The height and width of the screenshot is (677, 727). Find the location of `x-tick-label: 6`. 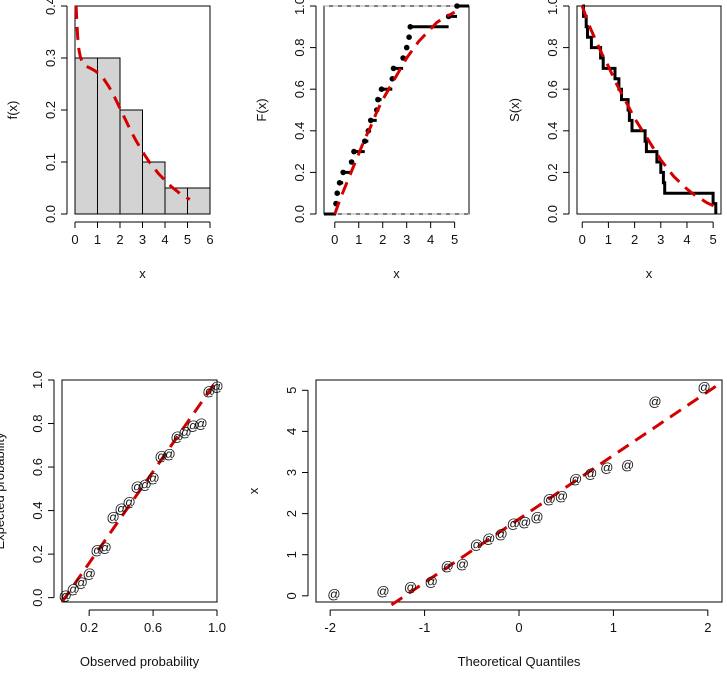

x-tick-label: 6 is located at coordinates (209, 239).